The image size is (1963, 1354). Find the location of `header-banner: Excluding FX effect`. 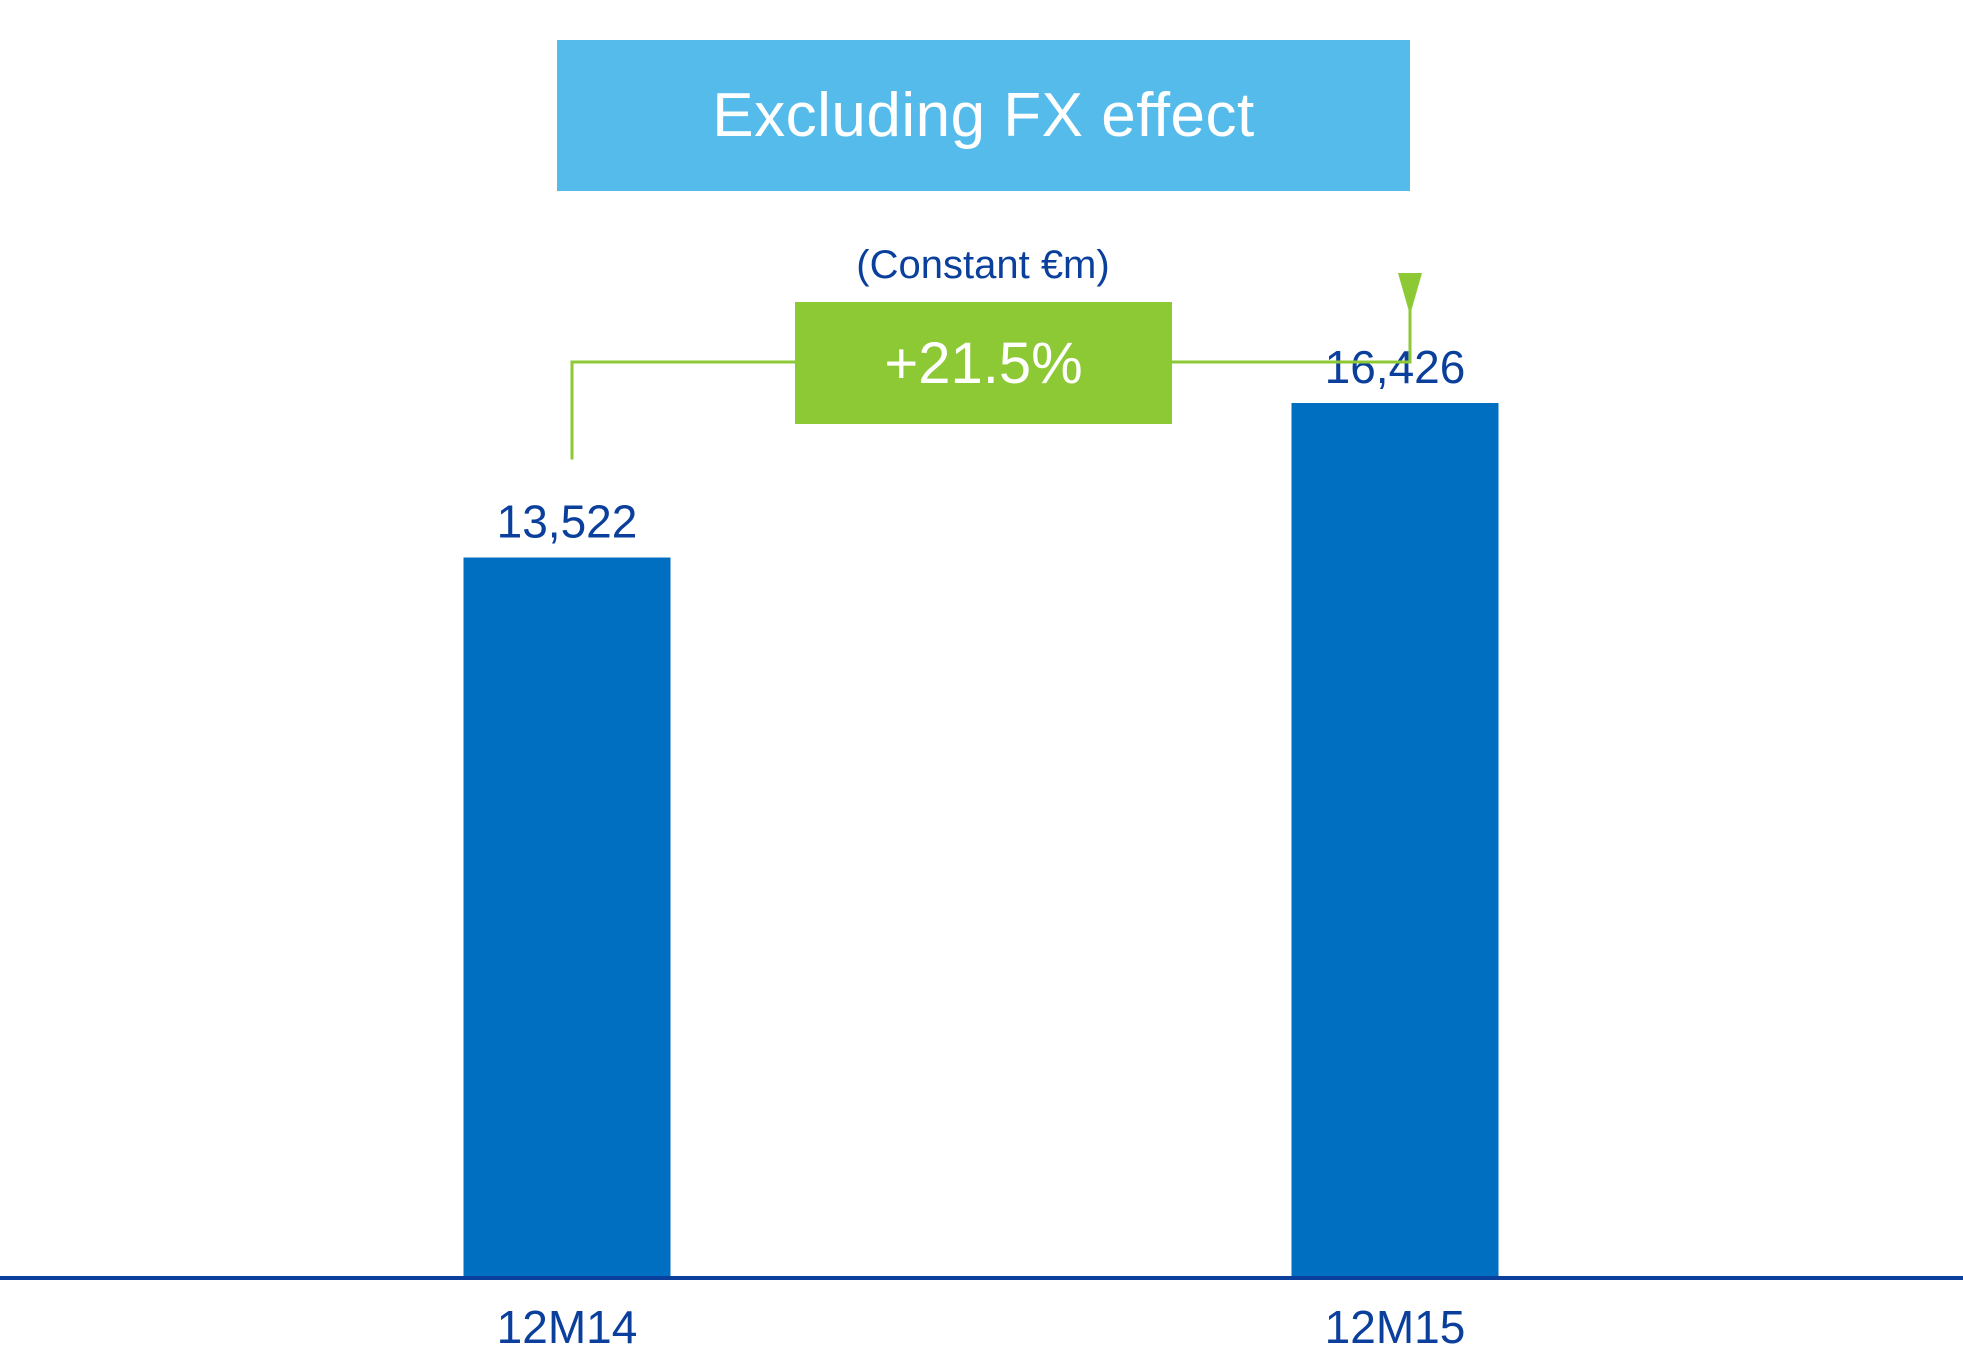

header-banner: Excluding FX effect is located at coordinates (983, 115).